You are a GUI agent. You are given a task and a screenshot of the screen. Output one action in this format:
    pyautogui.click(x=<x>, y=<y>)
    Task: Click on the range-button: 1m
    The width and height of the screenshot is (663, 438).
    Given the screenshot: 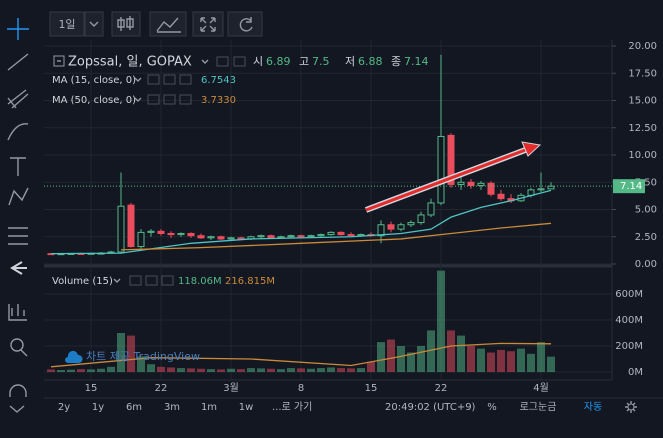 What is the action you would take?
    pyautogui.click(x=209, y=407)
    